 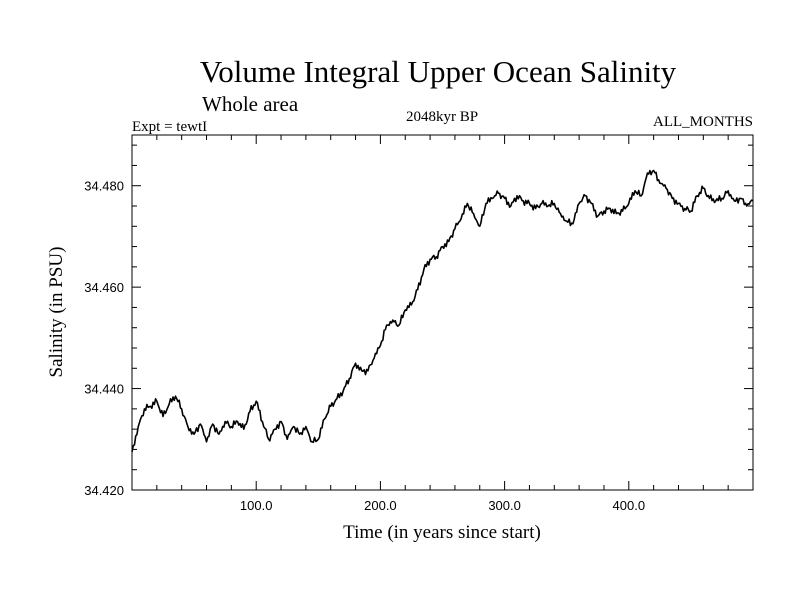 I want to click on y-tick-label: 34.420, so click(x=104, y=490).